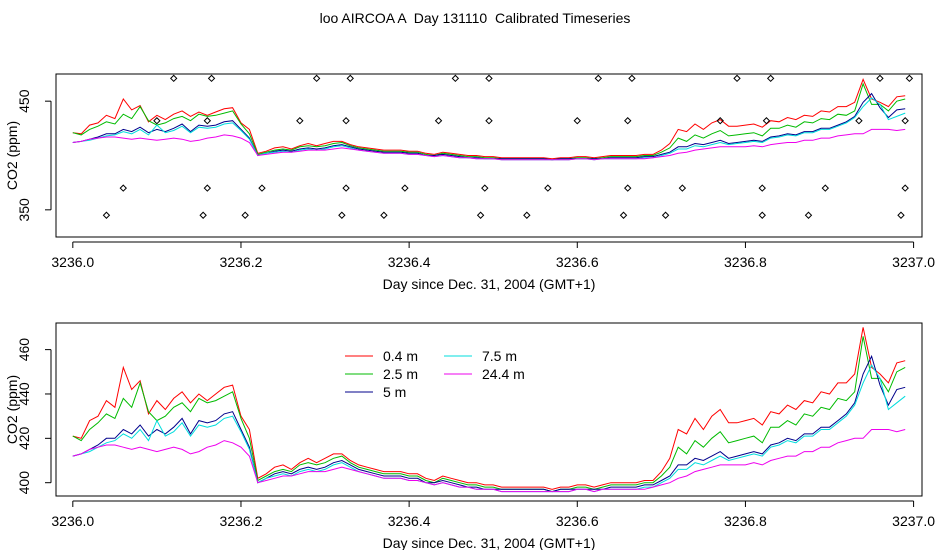 The height and width of the screenshot is (550, 950). I want to click on panel1-series-0-4-m, so click(489, 119).